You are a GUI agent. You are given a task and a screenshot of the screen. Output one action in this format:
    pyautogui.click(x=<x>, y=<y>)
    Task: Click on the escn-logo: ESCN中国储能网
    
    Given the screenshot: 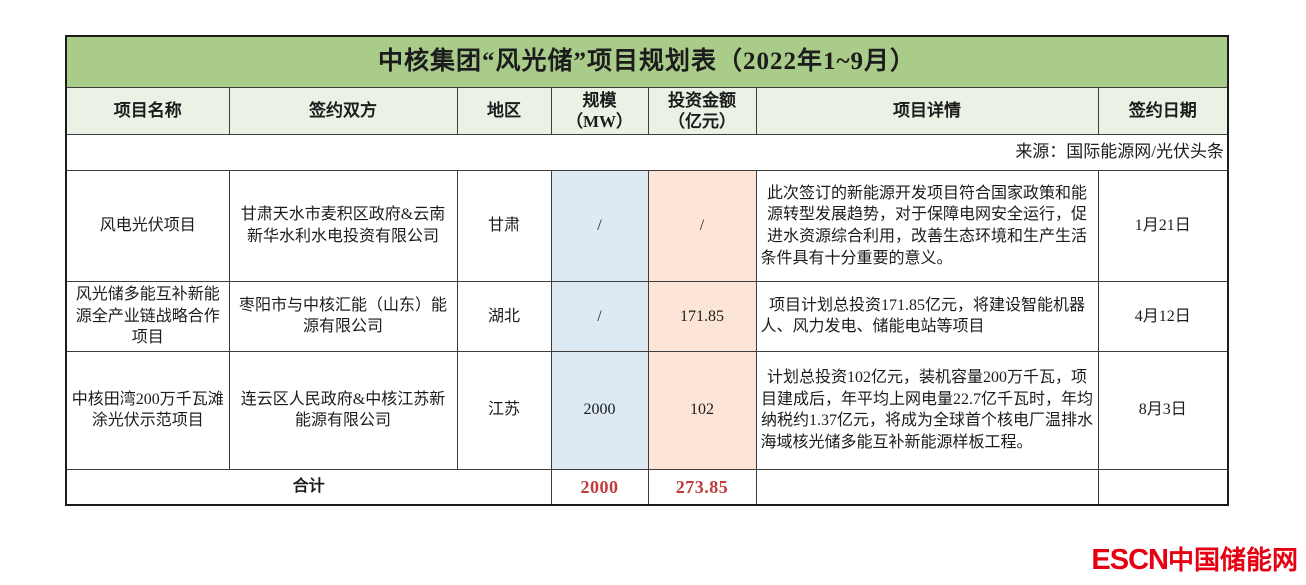 What is the action you would take?
    pyautogui.click(x=1194, y=558)
    